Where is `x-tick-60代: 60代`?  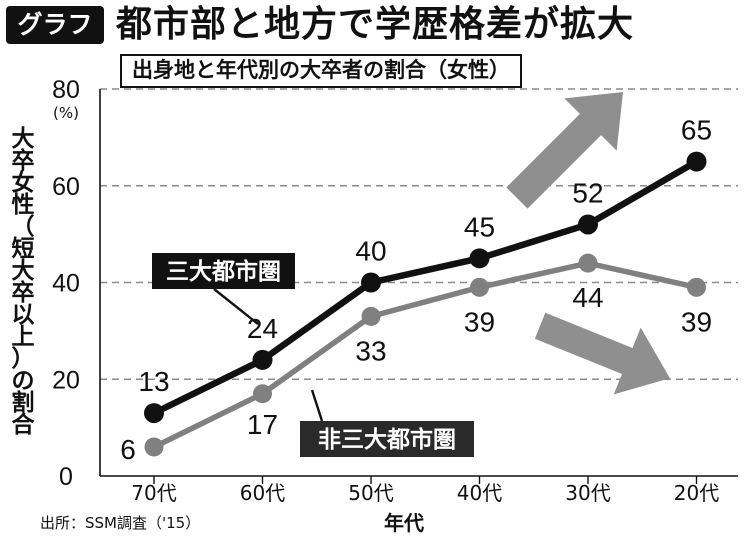 x-tick-60代: 60代 is located at coordinates (262, 493).